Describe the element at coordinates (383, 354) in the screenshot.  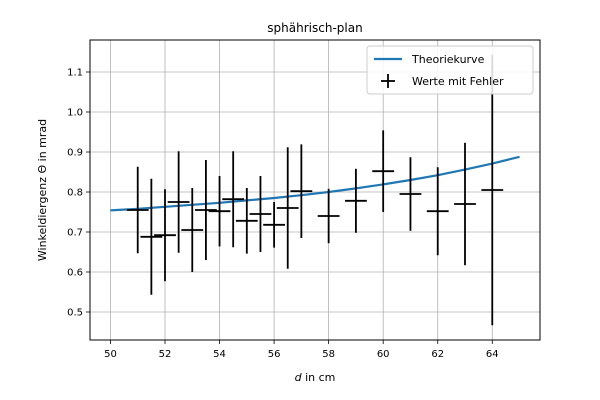
I see `x-tick-label: 60` at that location.